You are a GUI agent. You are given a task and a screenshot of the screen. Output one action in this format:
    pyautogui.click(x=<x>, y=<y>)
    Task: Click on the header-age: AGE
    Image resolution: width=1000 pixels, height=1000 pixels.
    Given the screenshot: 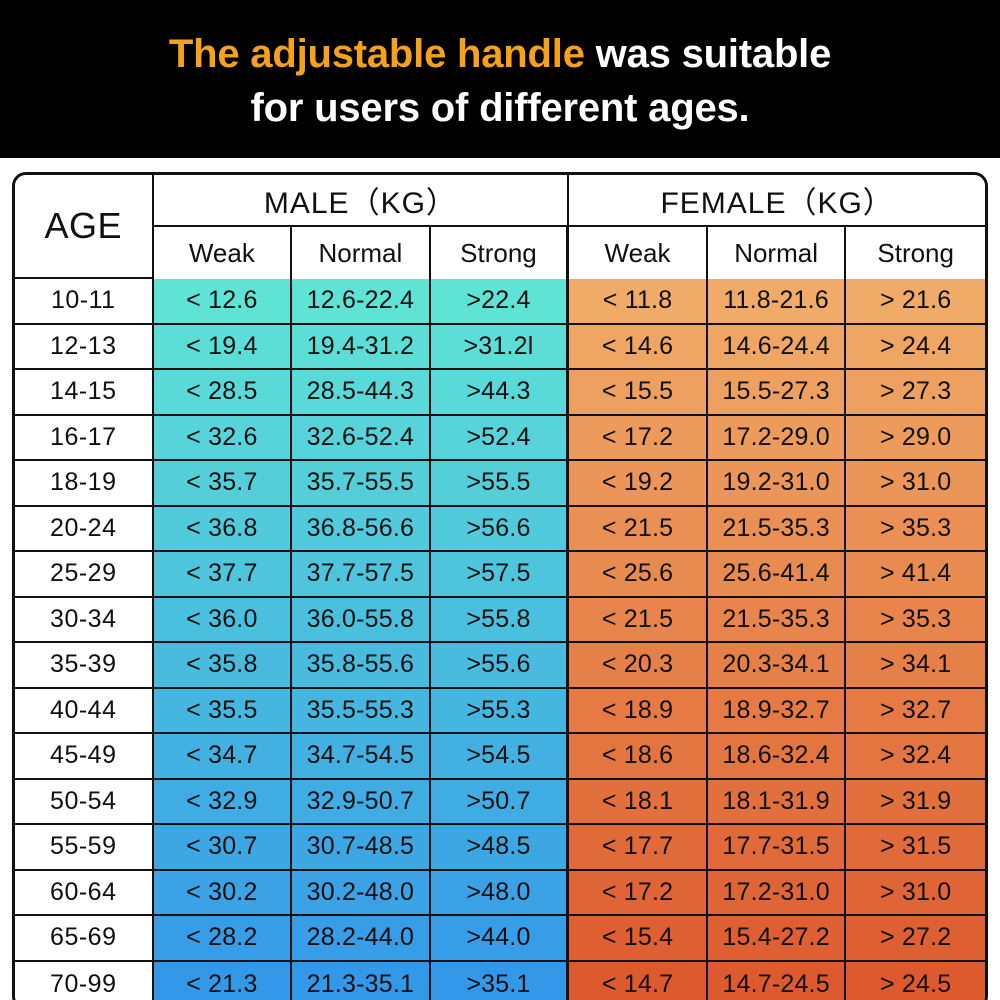 What is the action you would take?
    pyautogui.click(x=84, y=227)
    